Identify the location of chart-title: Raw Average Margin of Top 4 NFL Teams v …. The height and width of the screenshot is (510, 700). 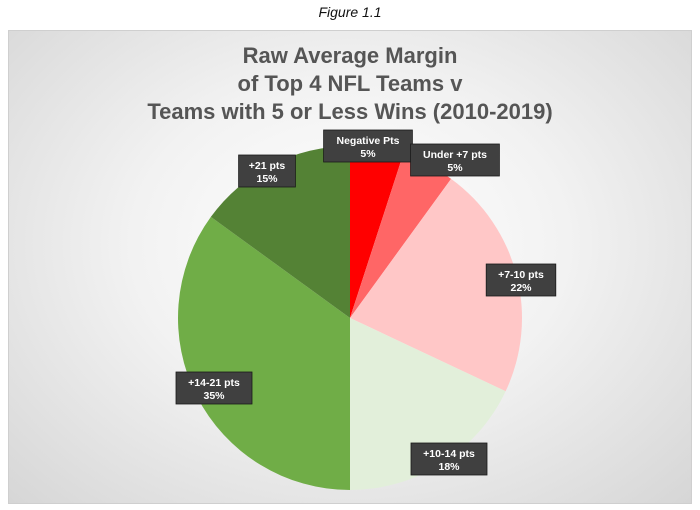
(350, 83).